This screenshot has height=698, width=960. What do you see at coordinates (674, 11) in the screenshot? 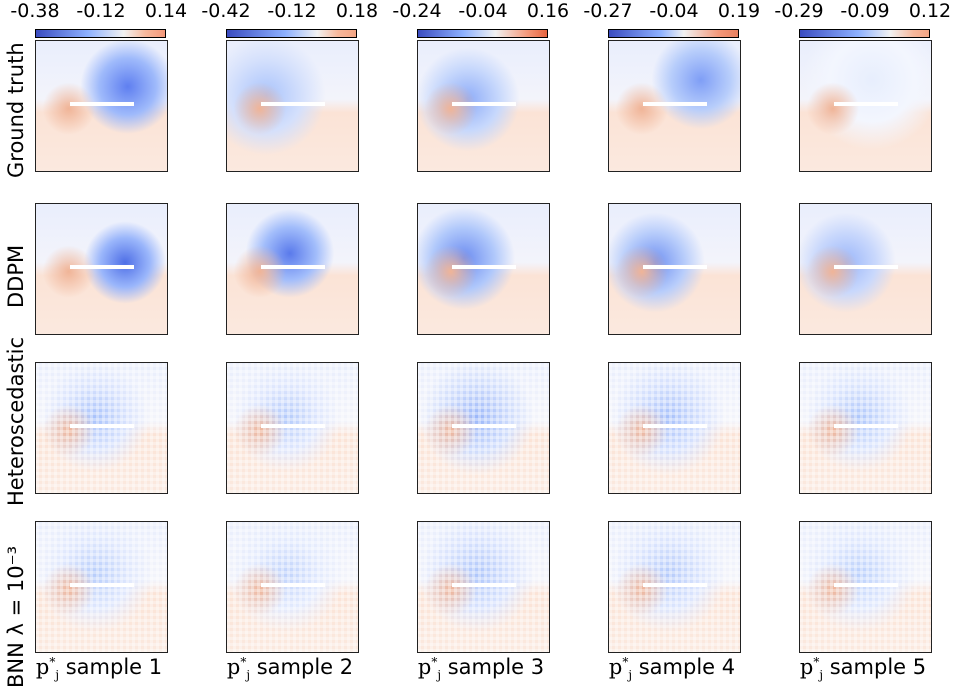
I see `colorbar-4-tick-mid: -0.04` at bounding box center [674, 11].